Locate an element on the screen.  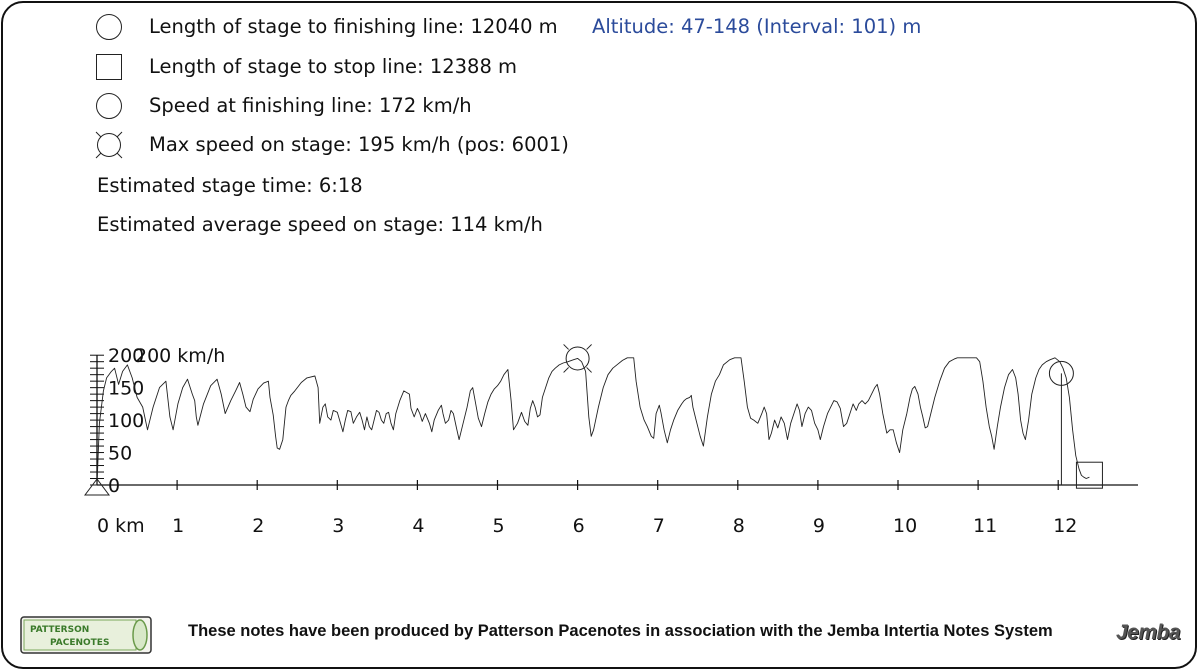
x-tick-label: 3 is located at coordinates (338, 526).